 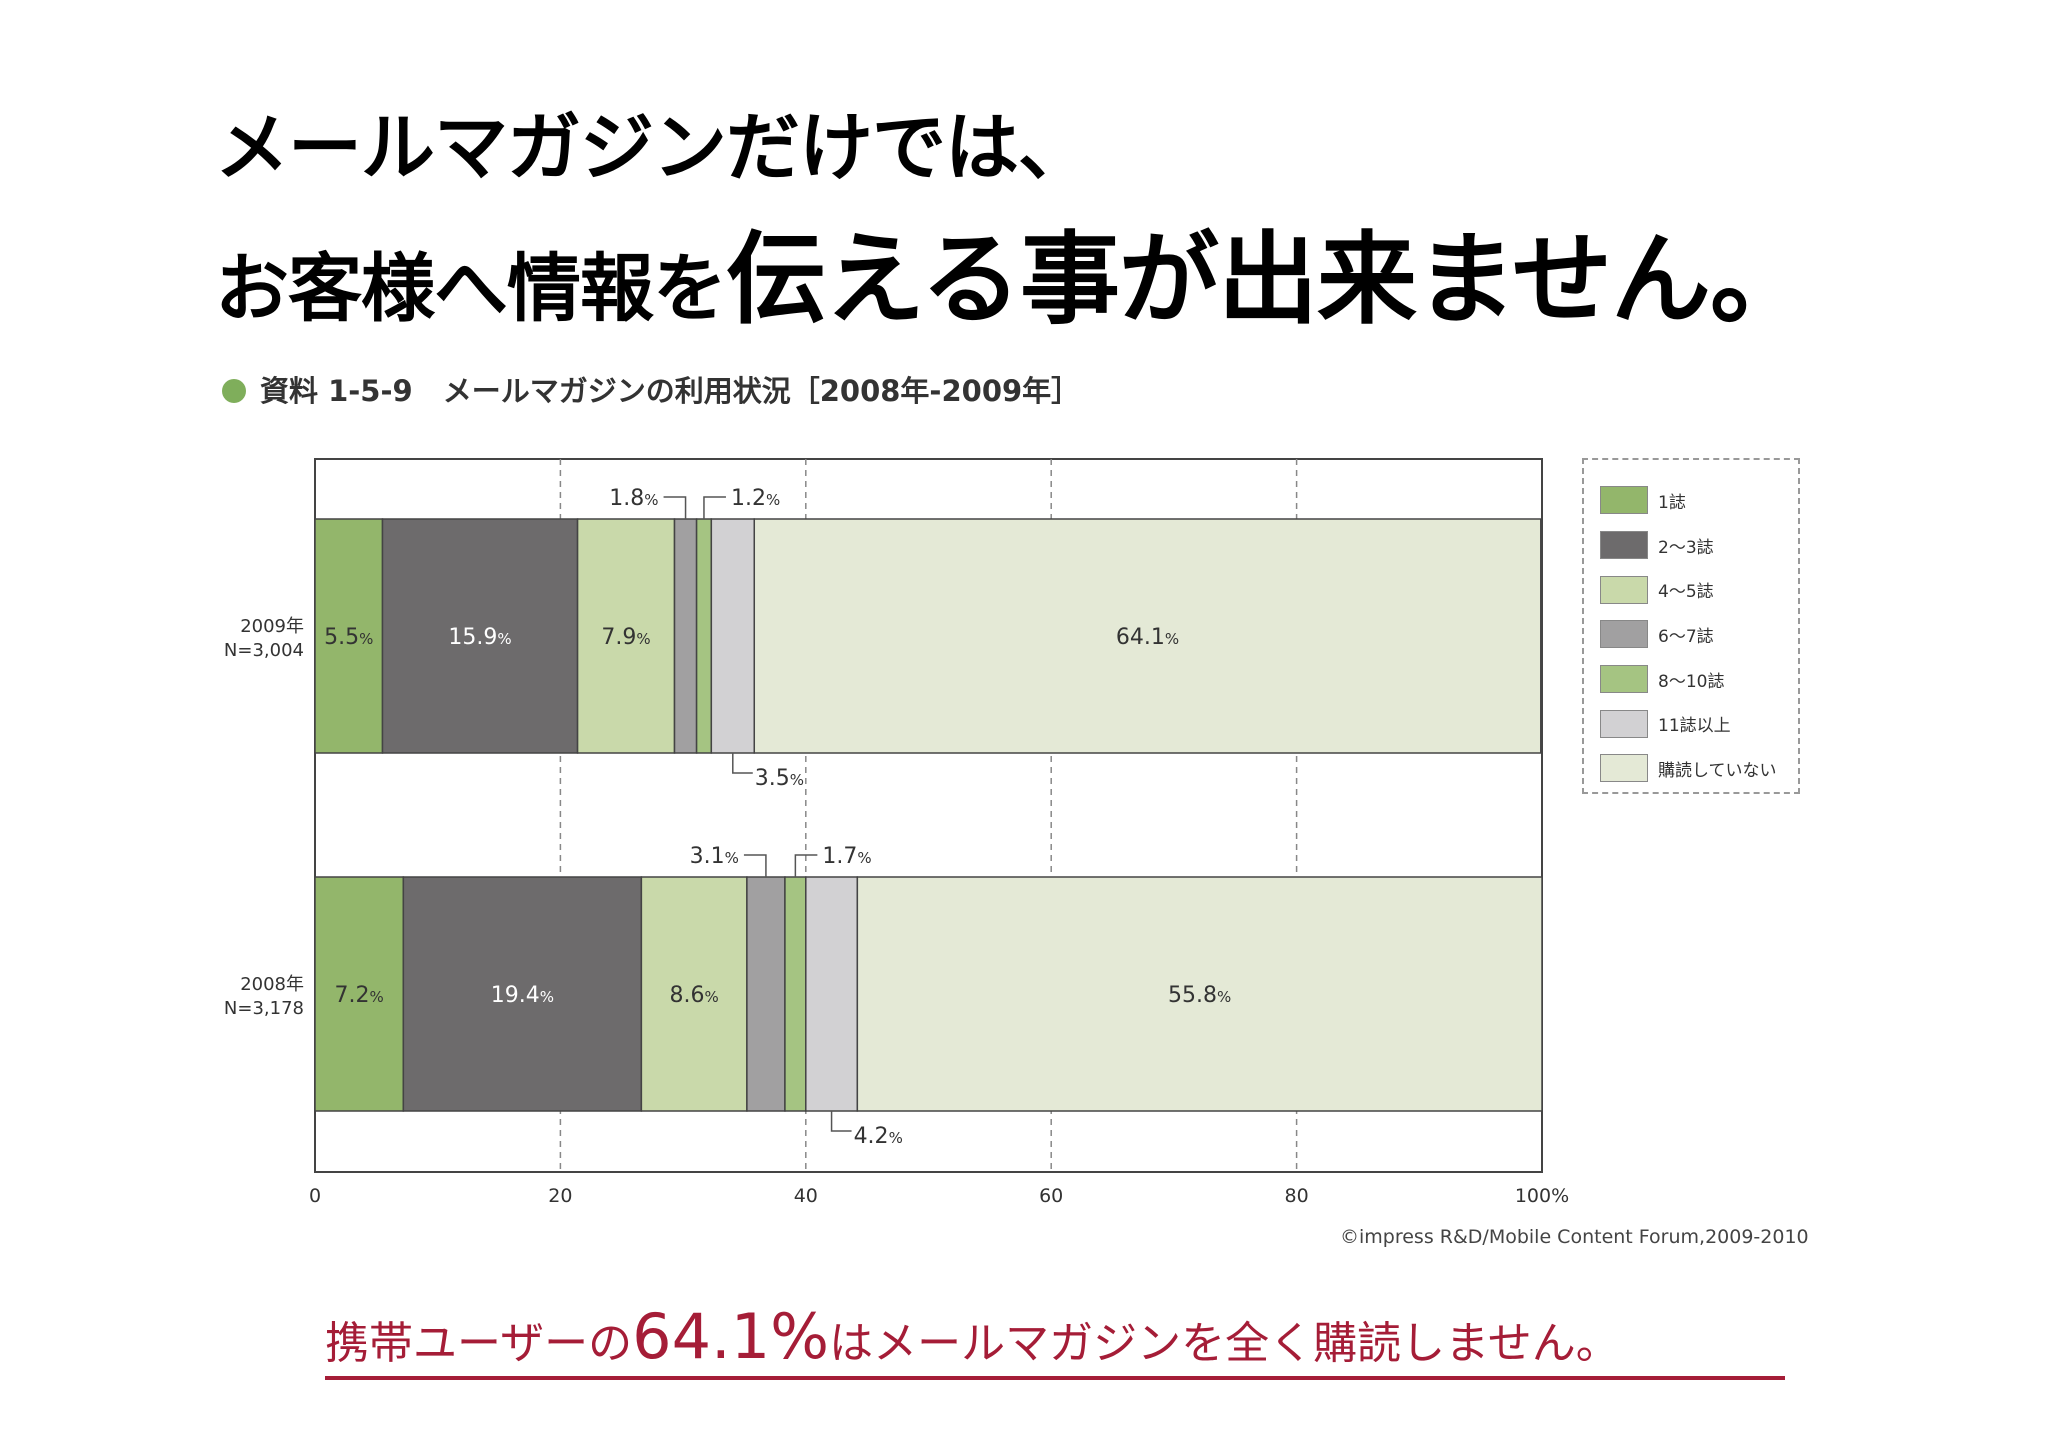 I want to click on bar-value-label: 7.9%, so click(x=625, y=637).